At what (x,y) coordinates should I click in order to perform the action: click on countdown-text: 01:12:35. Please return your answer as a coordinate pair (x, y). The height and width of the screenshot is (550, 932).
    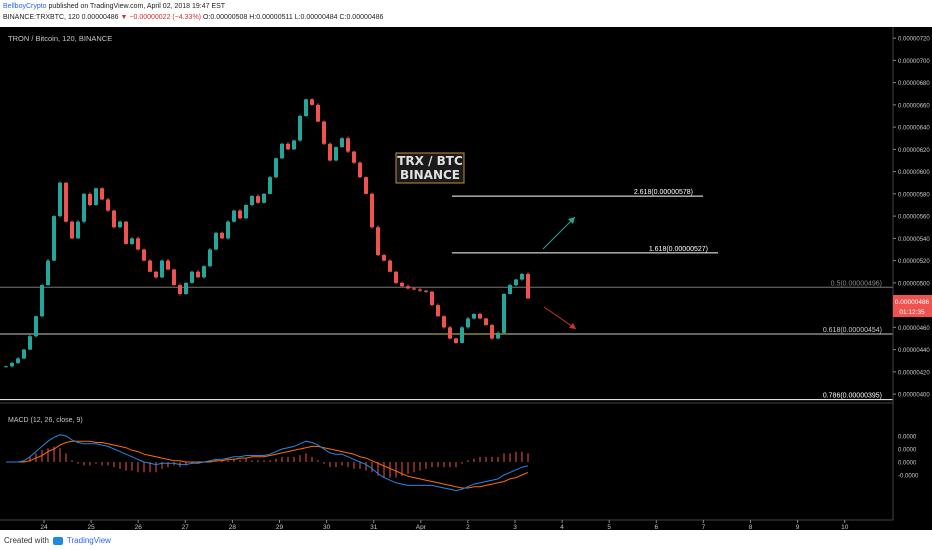
    Looking at the image, I should click on (912, 312).